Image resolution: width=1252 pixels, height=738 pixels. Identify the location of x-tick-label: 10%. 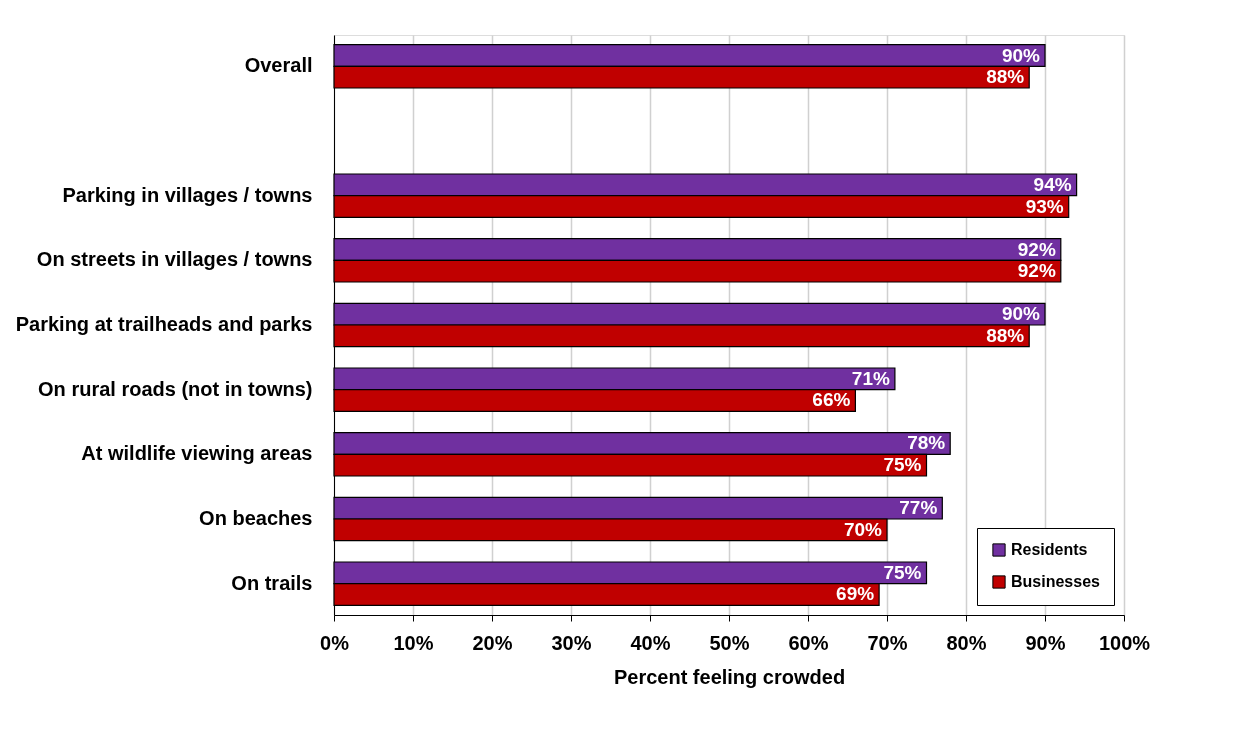
(413, 642).